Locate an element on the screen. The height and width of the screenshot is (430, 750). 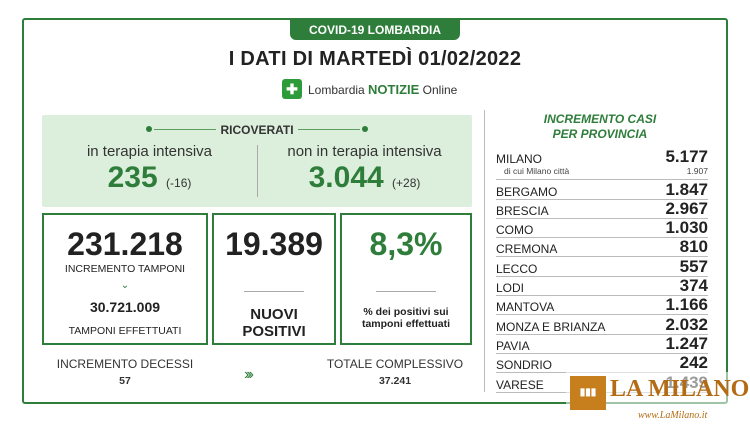
positivi-box: 19.389 NUOVI POSITIVI is located at coordinates (274, 279).